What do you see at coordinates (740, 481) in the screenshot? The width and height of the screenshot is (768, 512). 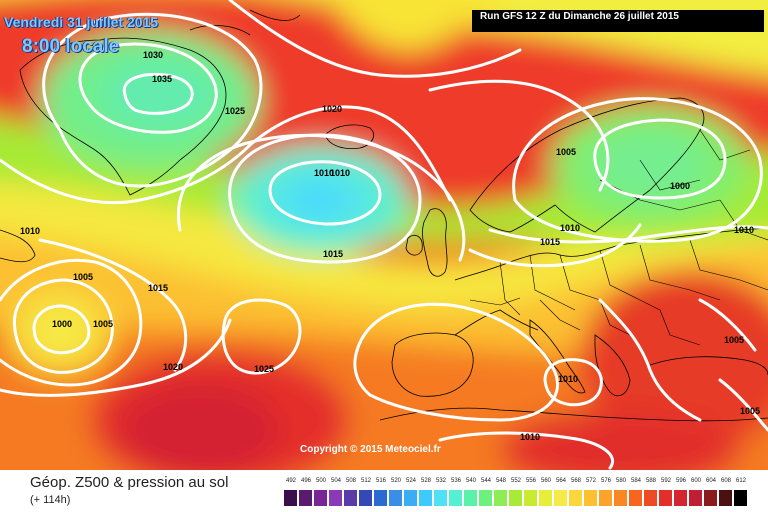 I see `legend-label: 612` at bounding box center [740, 481].